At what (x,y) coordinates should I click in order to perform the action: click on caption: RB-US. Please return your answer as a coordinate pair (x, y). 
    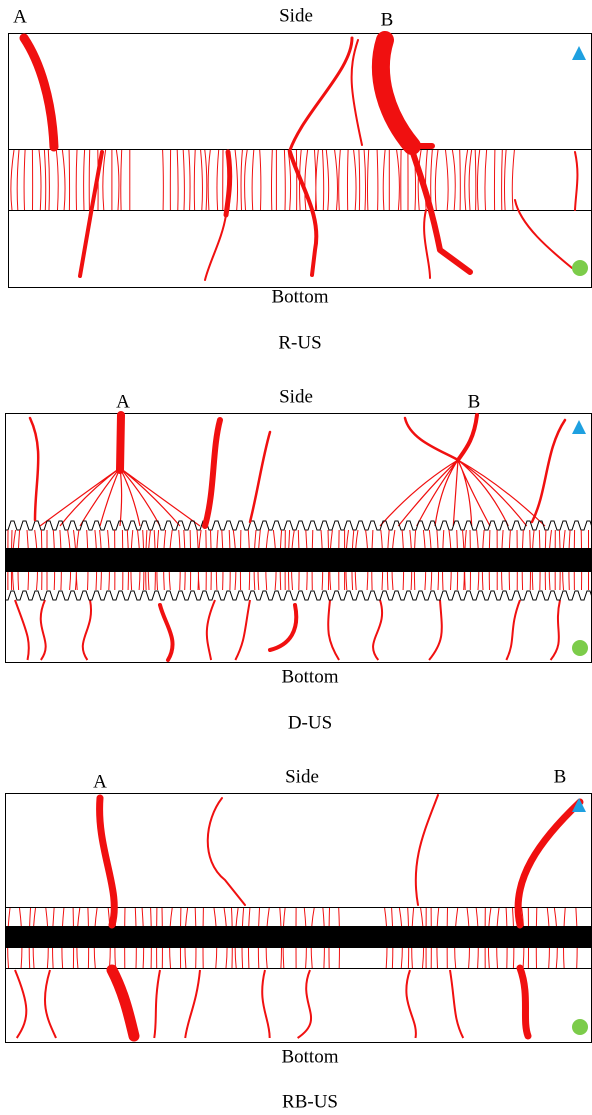
    Looking at the image, I should click on (310, 1101).